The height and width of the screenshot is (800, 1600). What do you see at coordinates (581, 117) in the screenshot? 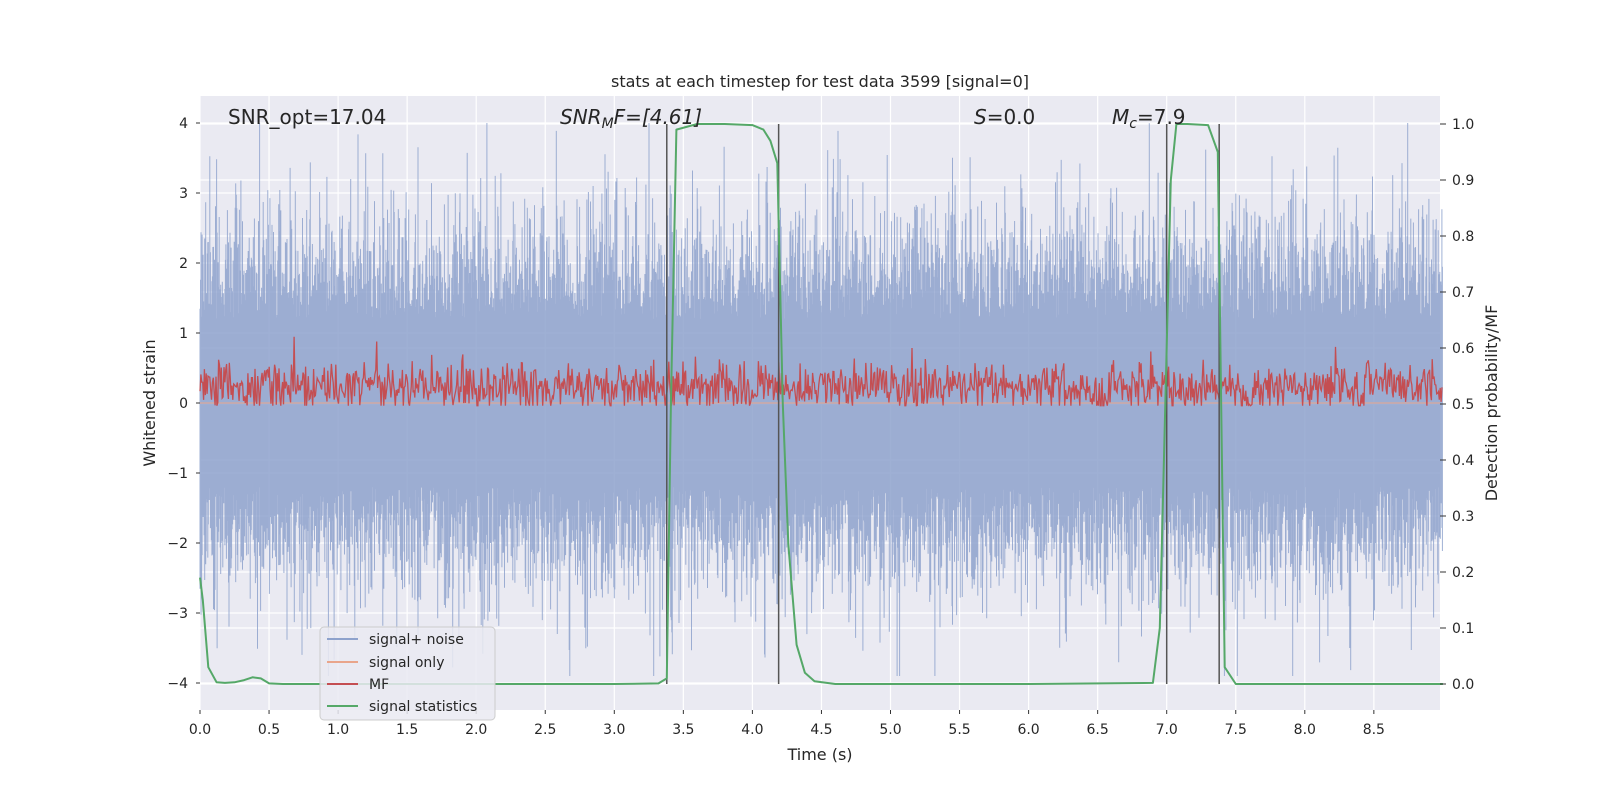
I see `annotation-snr-mf-base: SNR` at bounding box center [581, 117].